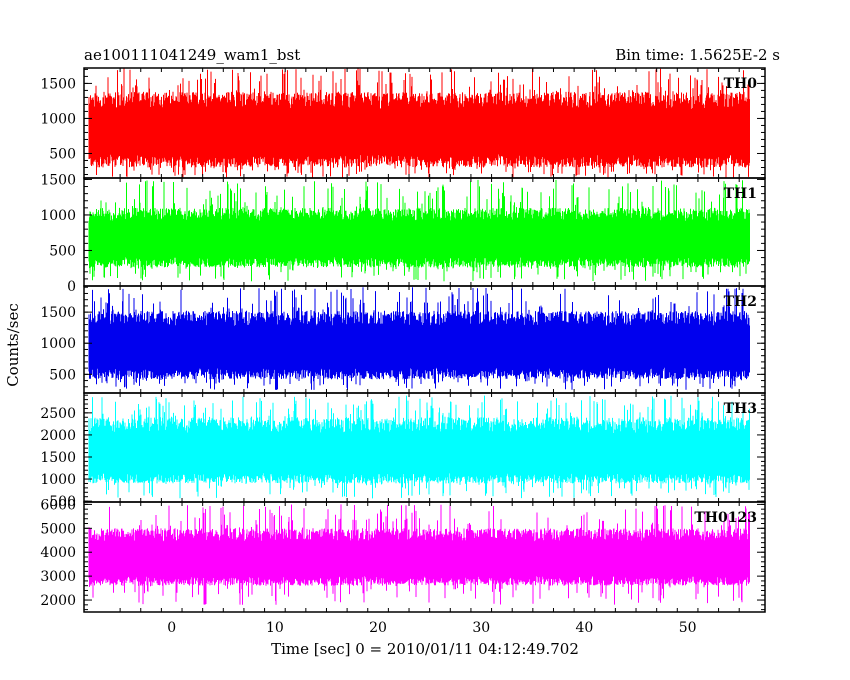  I want to click on panel-th0: 500 1000 1500 TH0, so click(403, 123).